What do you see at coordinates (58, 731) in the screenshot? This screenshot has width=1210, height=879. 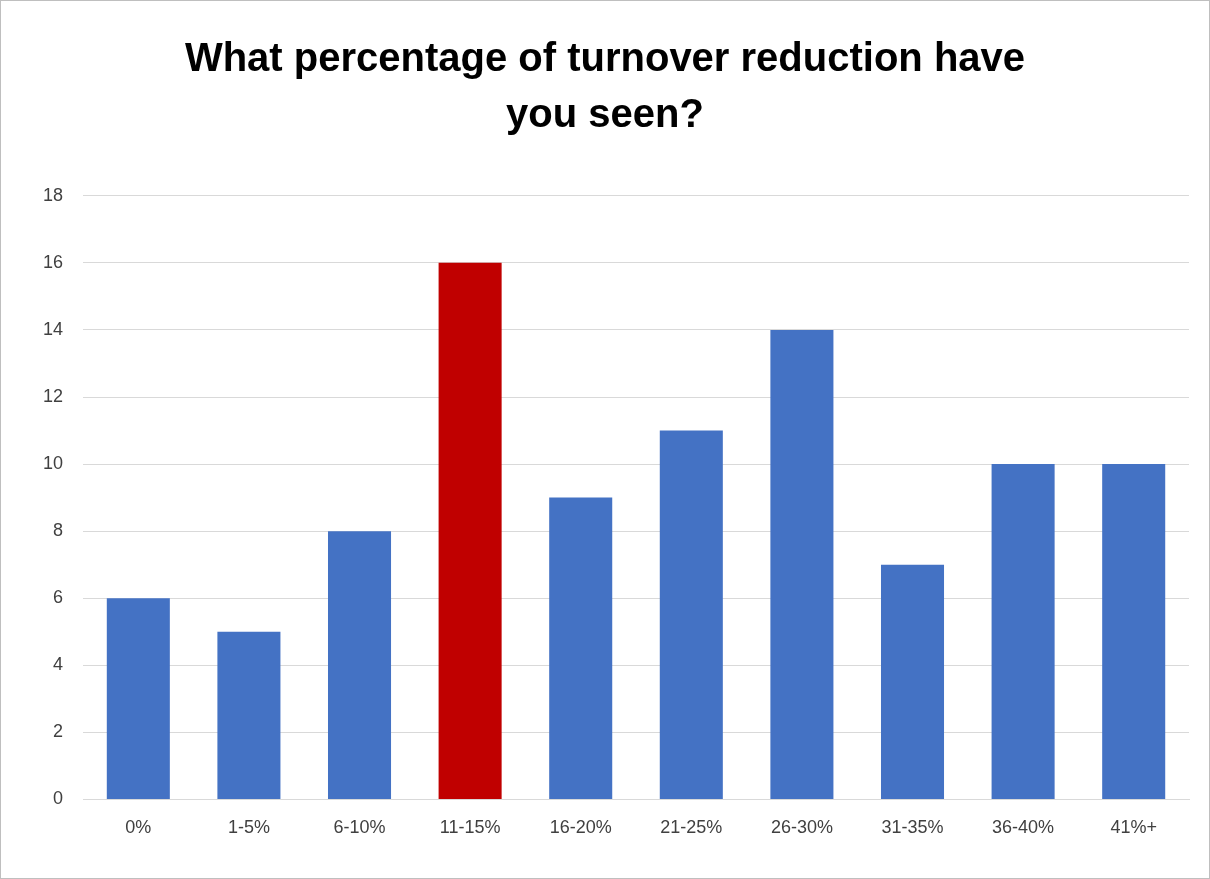 I see `y-tick-label: 2` at bounding box center [58, 731].